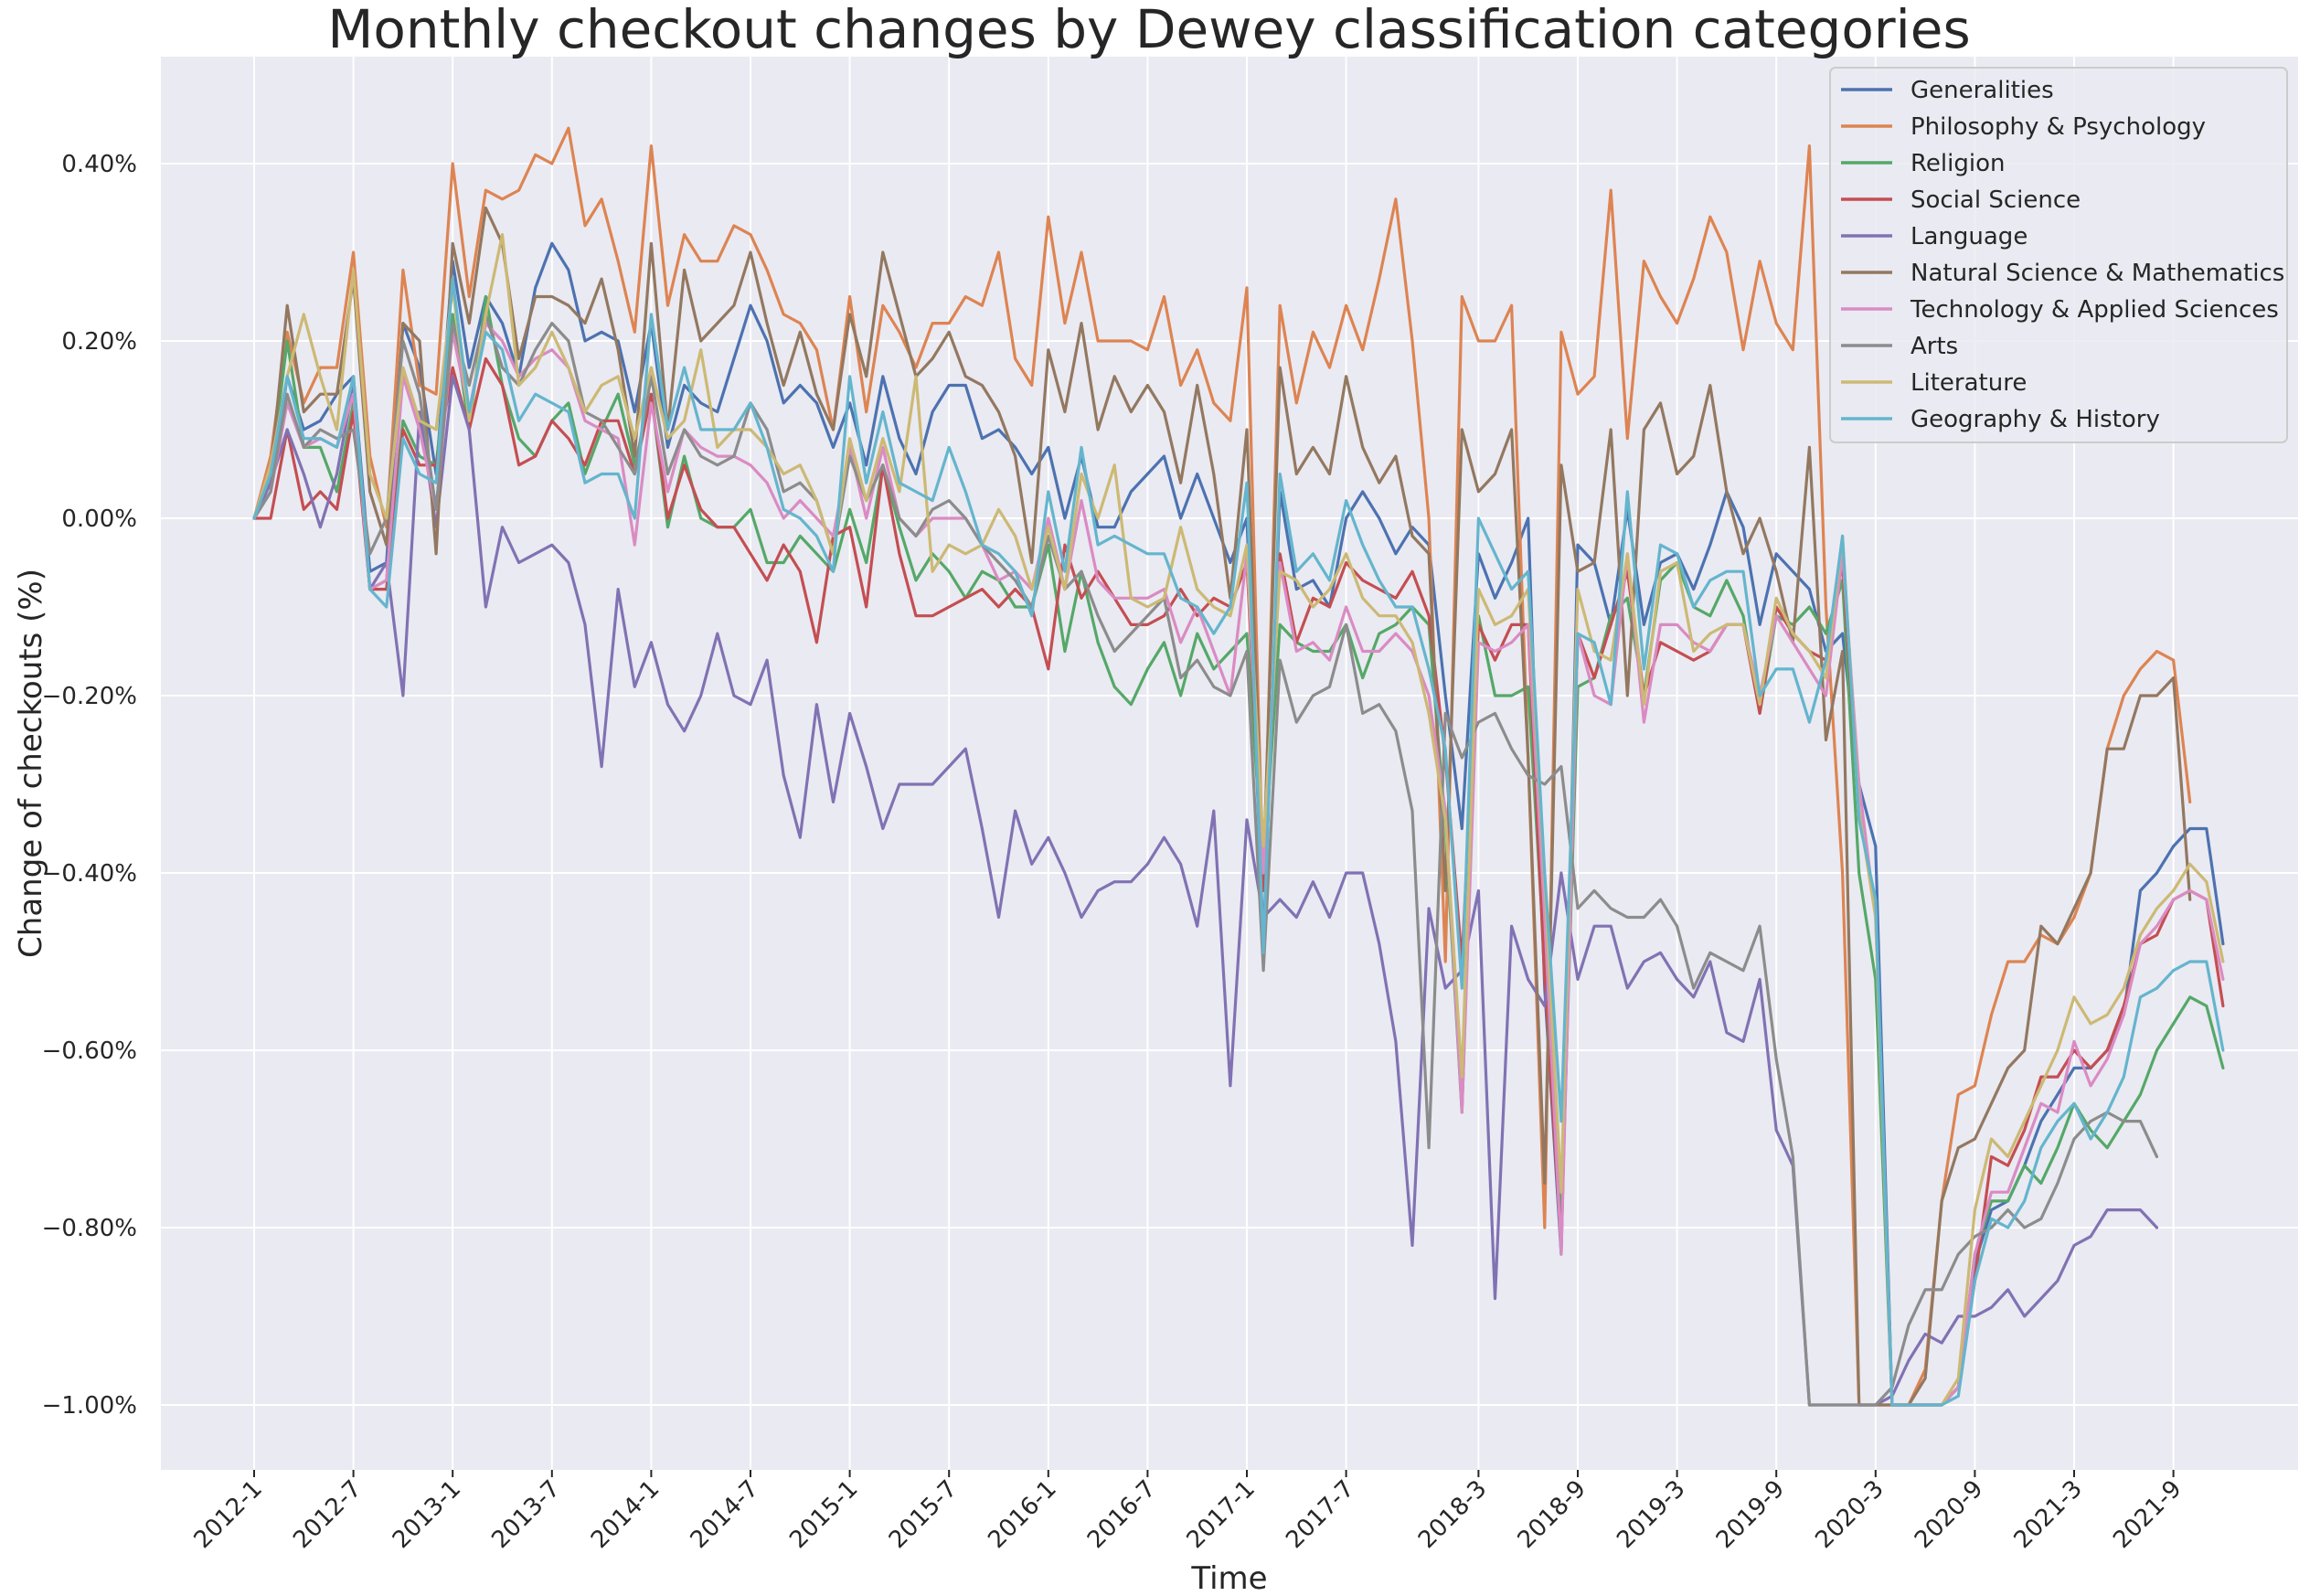 The image size is (2299, 1596). I want to click on y-tick-label: 0.00%, so click(99, 519).